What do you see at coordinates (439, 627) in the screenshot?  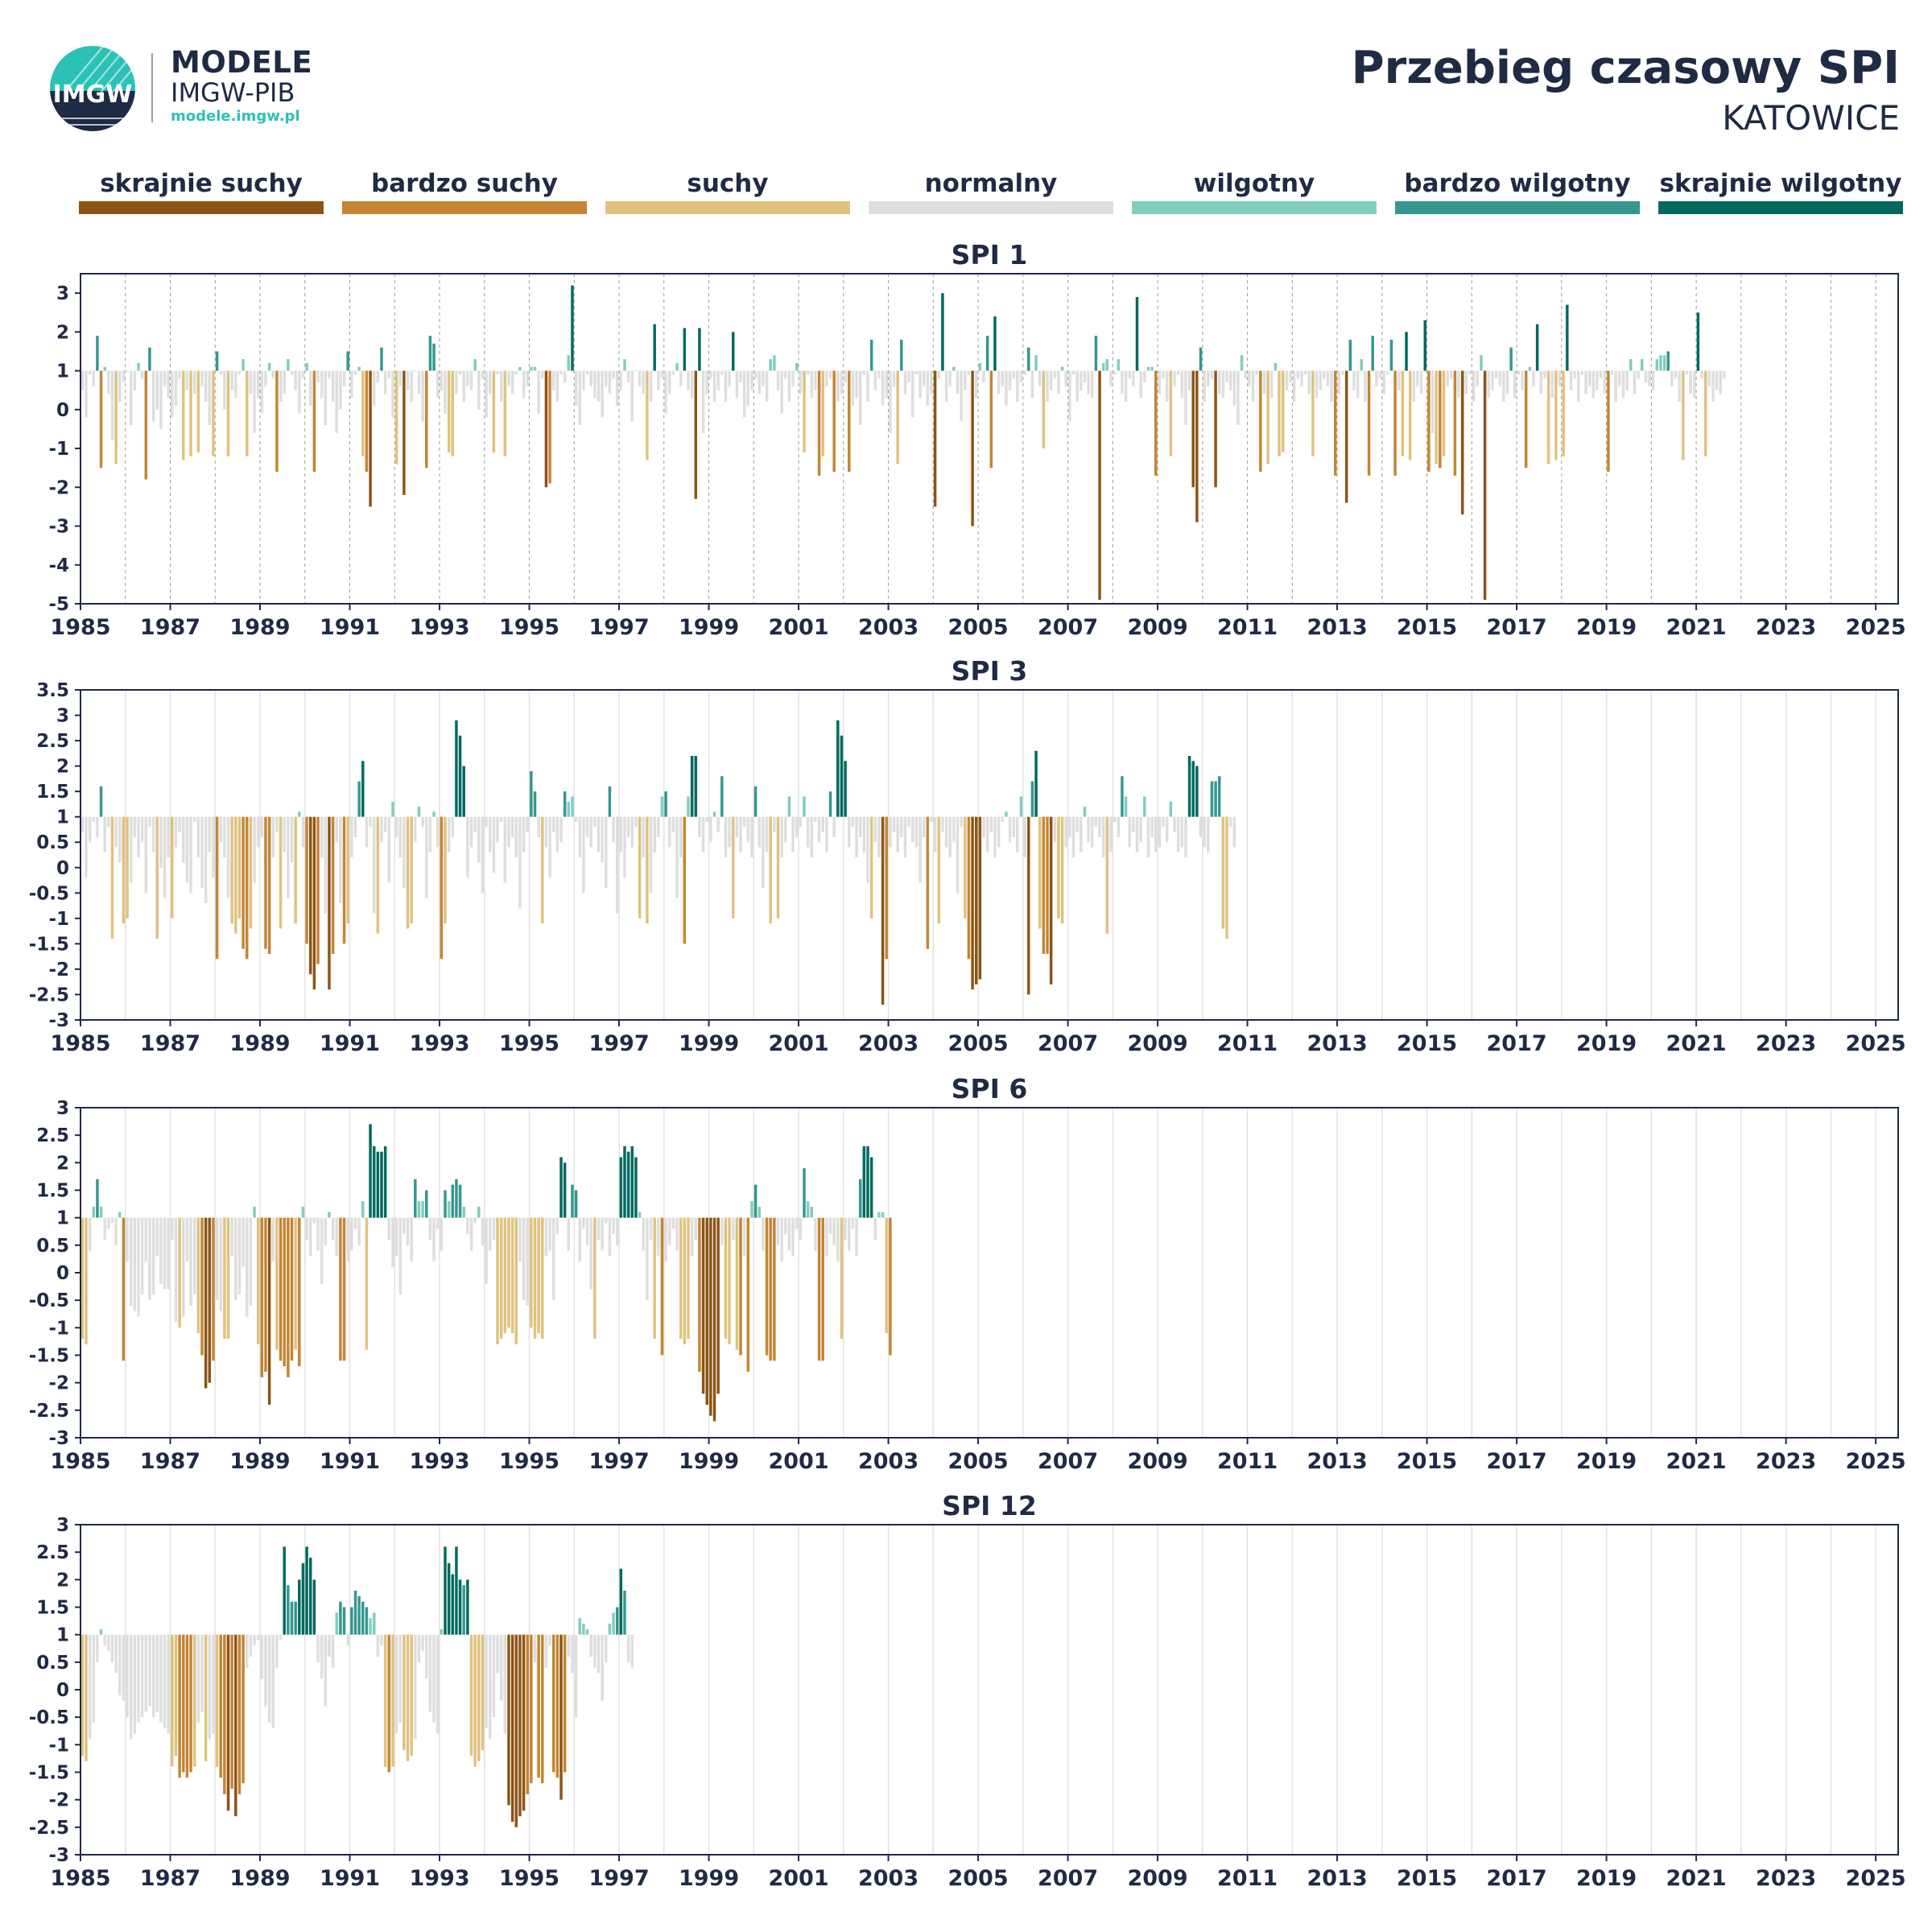 I see `x-tick-label: 1993` at bounding box center [439, 627].